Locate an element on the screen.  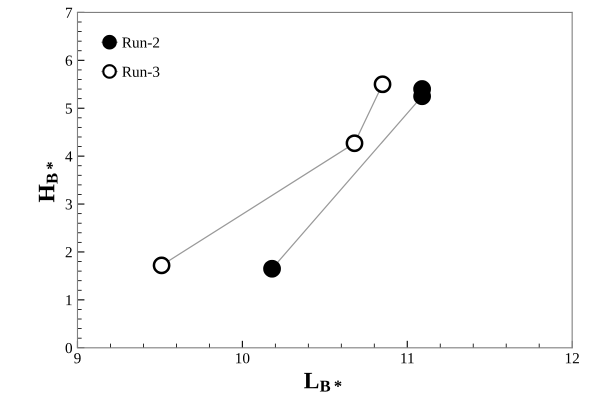
x-tick-label: 11 is located at coordinates (407, 358).